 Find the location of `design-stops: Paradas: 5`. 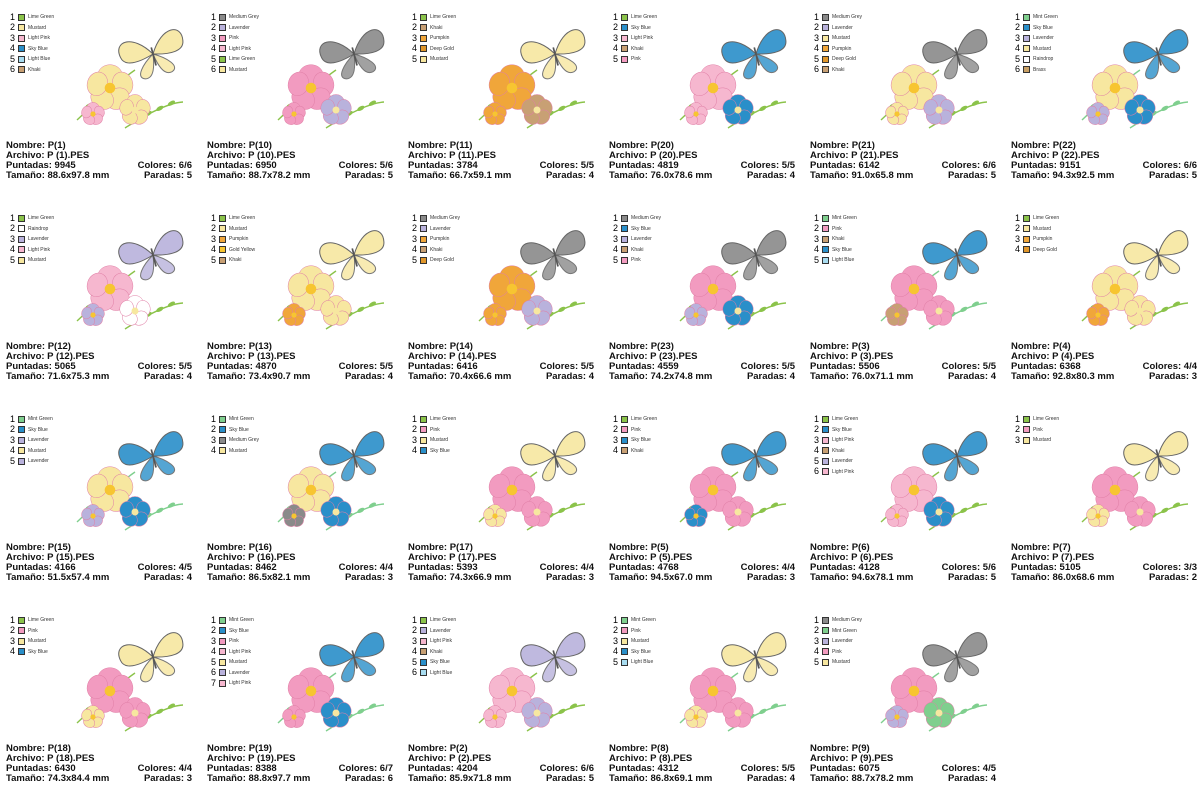

design-stops: Paradas: 5 is located at coordinates (971, 175).